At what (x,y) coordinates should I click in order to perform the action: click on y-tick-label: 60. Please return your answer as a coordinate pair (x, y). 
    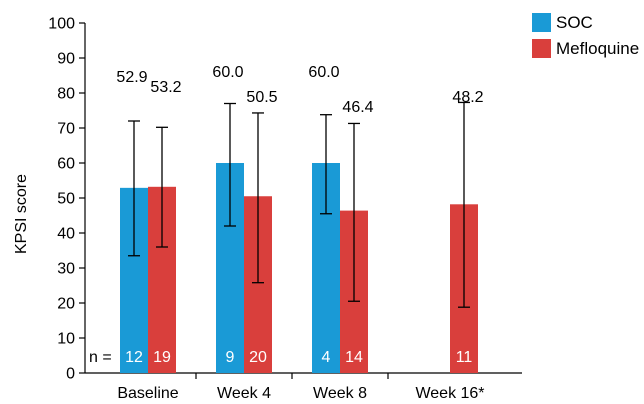
    Looking at the image, I should click on (66, 164).